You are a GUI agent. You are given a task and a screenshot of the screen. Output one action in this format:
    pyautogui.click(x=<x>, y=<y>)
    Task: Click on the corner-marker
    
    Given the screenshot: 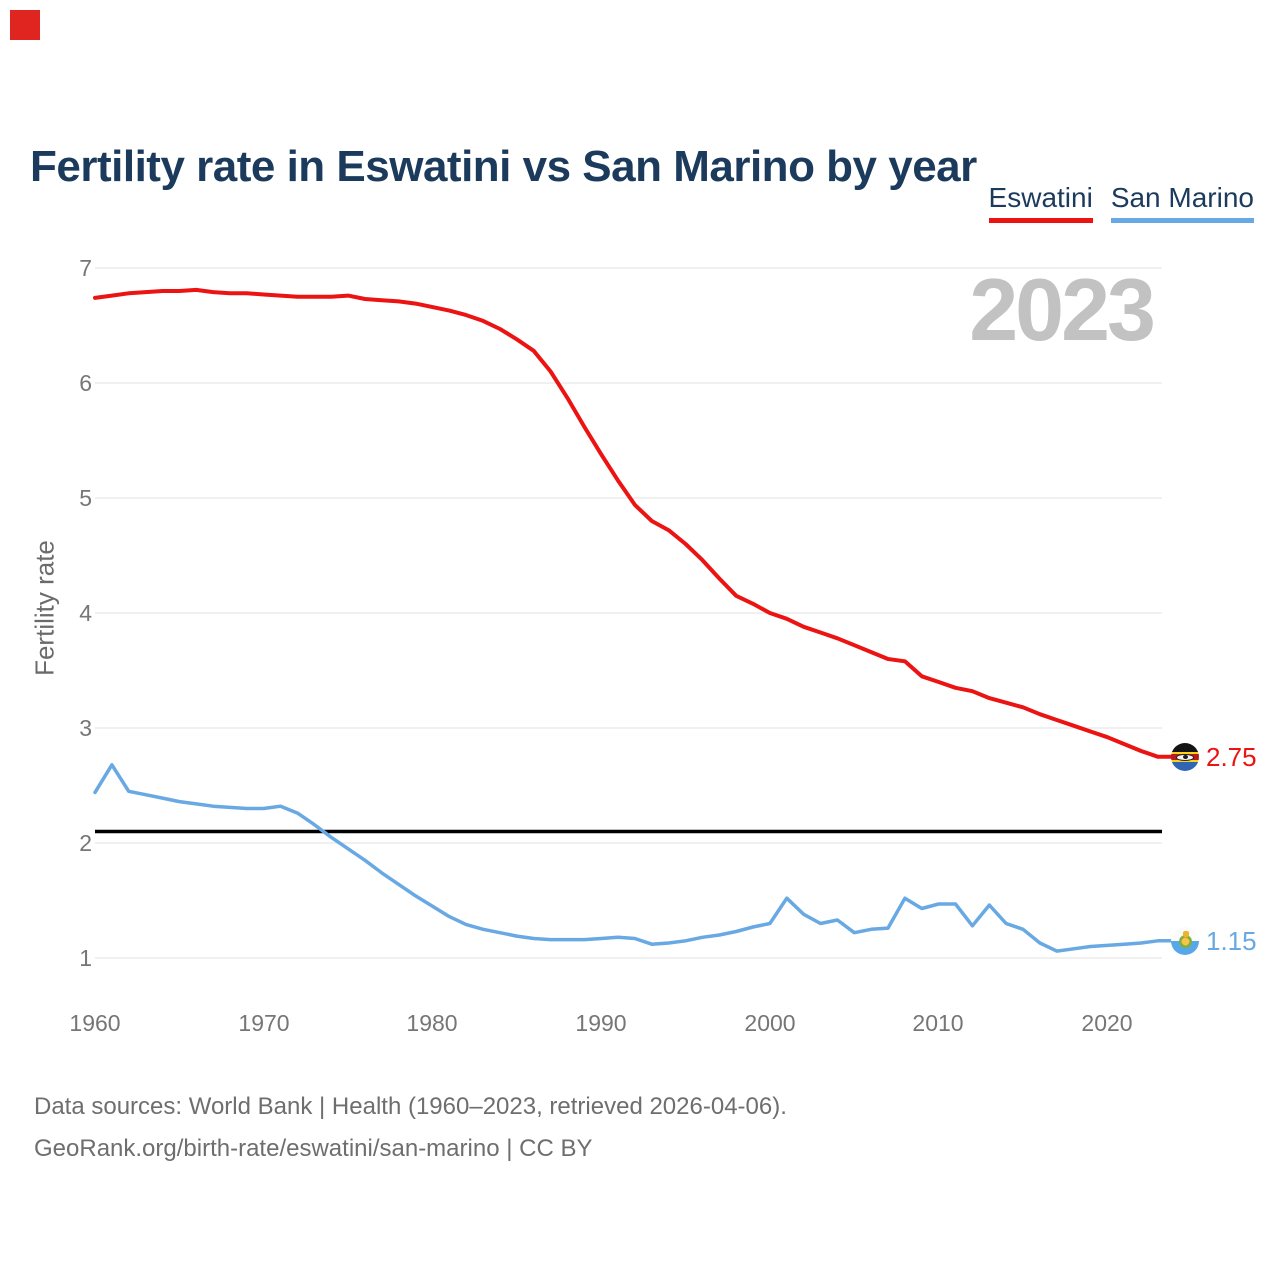 What is the action you would take?
    pyautogui.click(x=25, y=25)
    